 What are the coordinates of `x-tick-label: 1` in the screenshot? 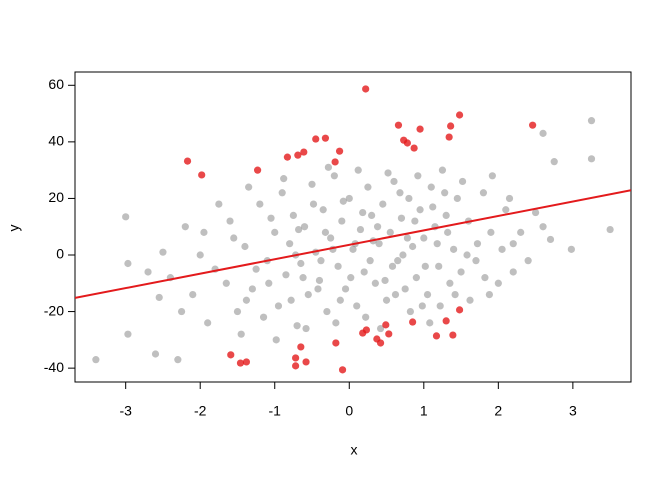 It's located at (424, 411).